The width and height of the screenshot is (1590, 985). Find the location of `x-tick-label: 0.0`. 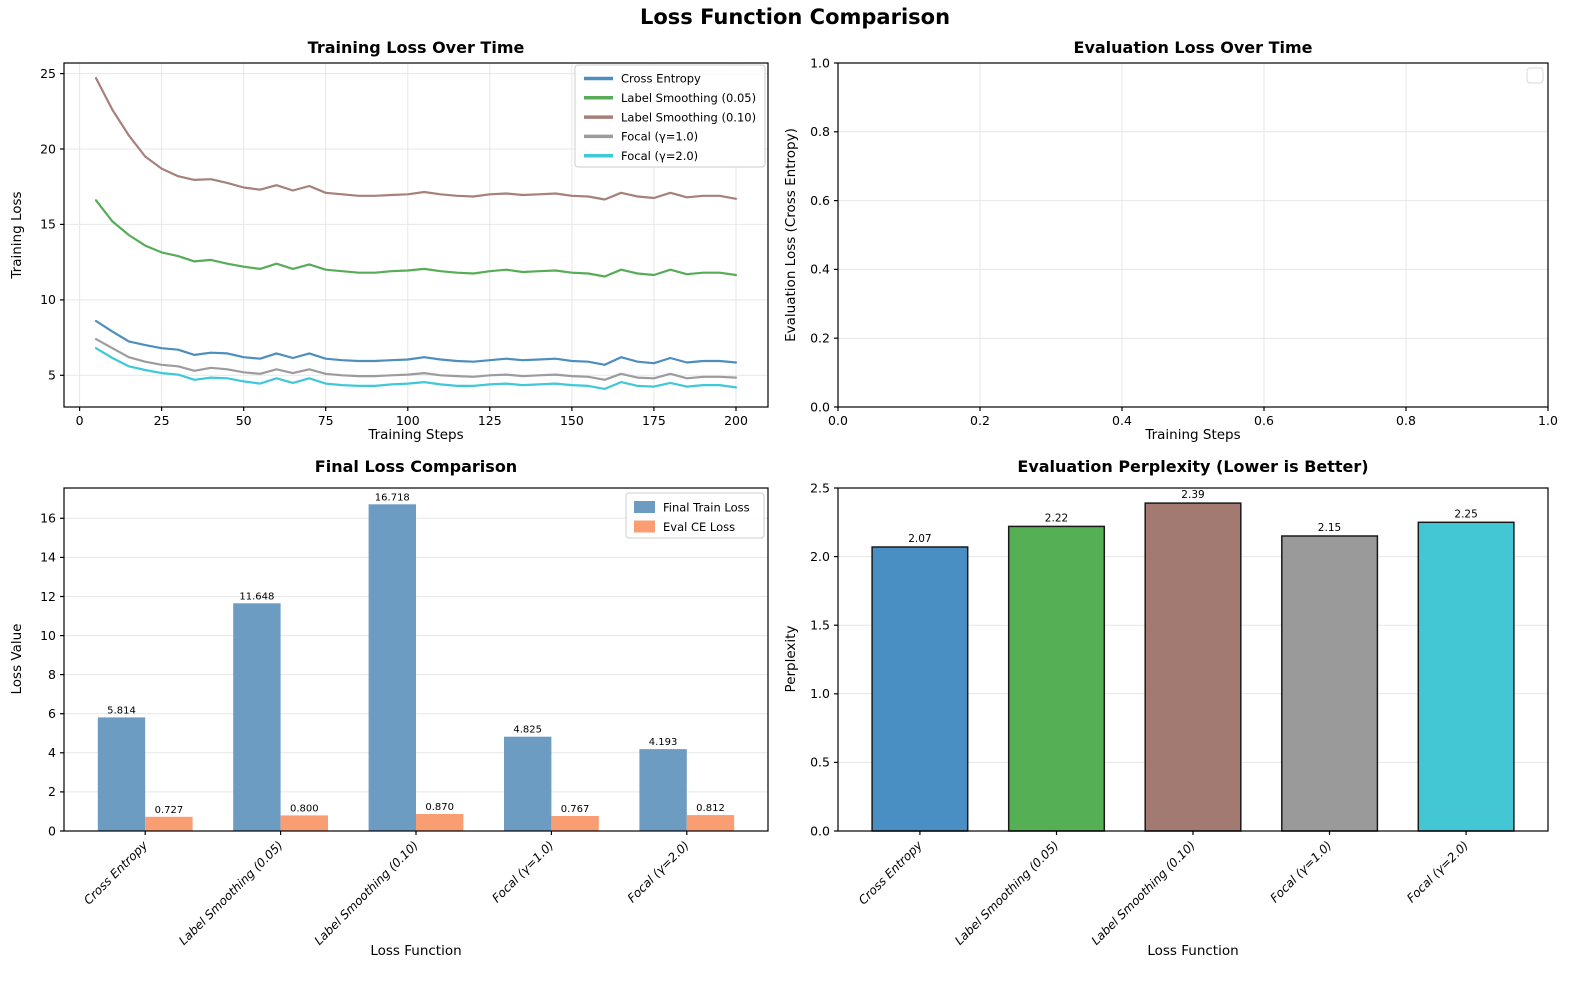

x-tick-label: 0.0 is located at coordinates (838, 420).